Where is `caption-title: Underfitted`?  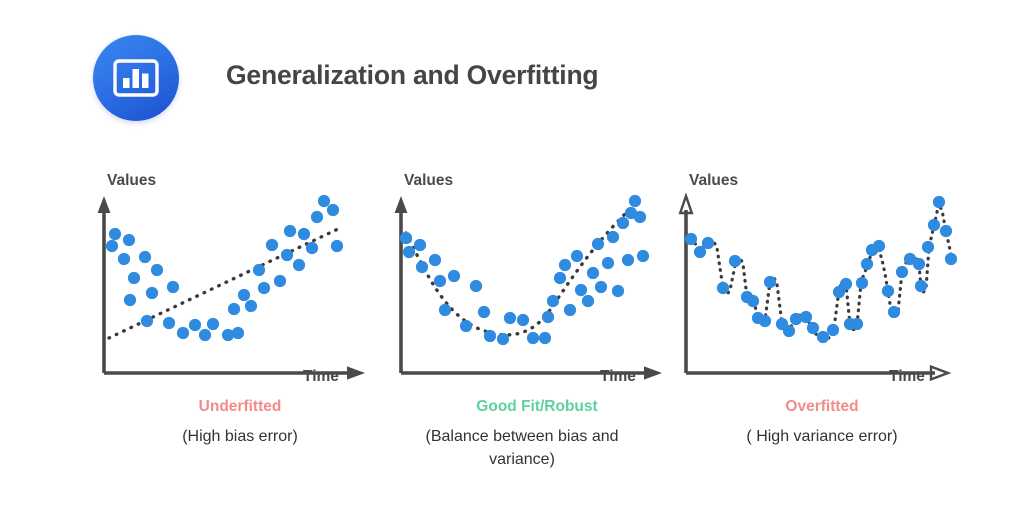 caption-title: Underfitted is located at coordinates (240, 406).